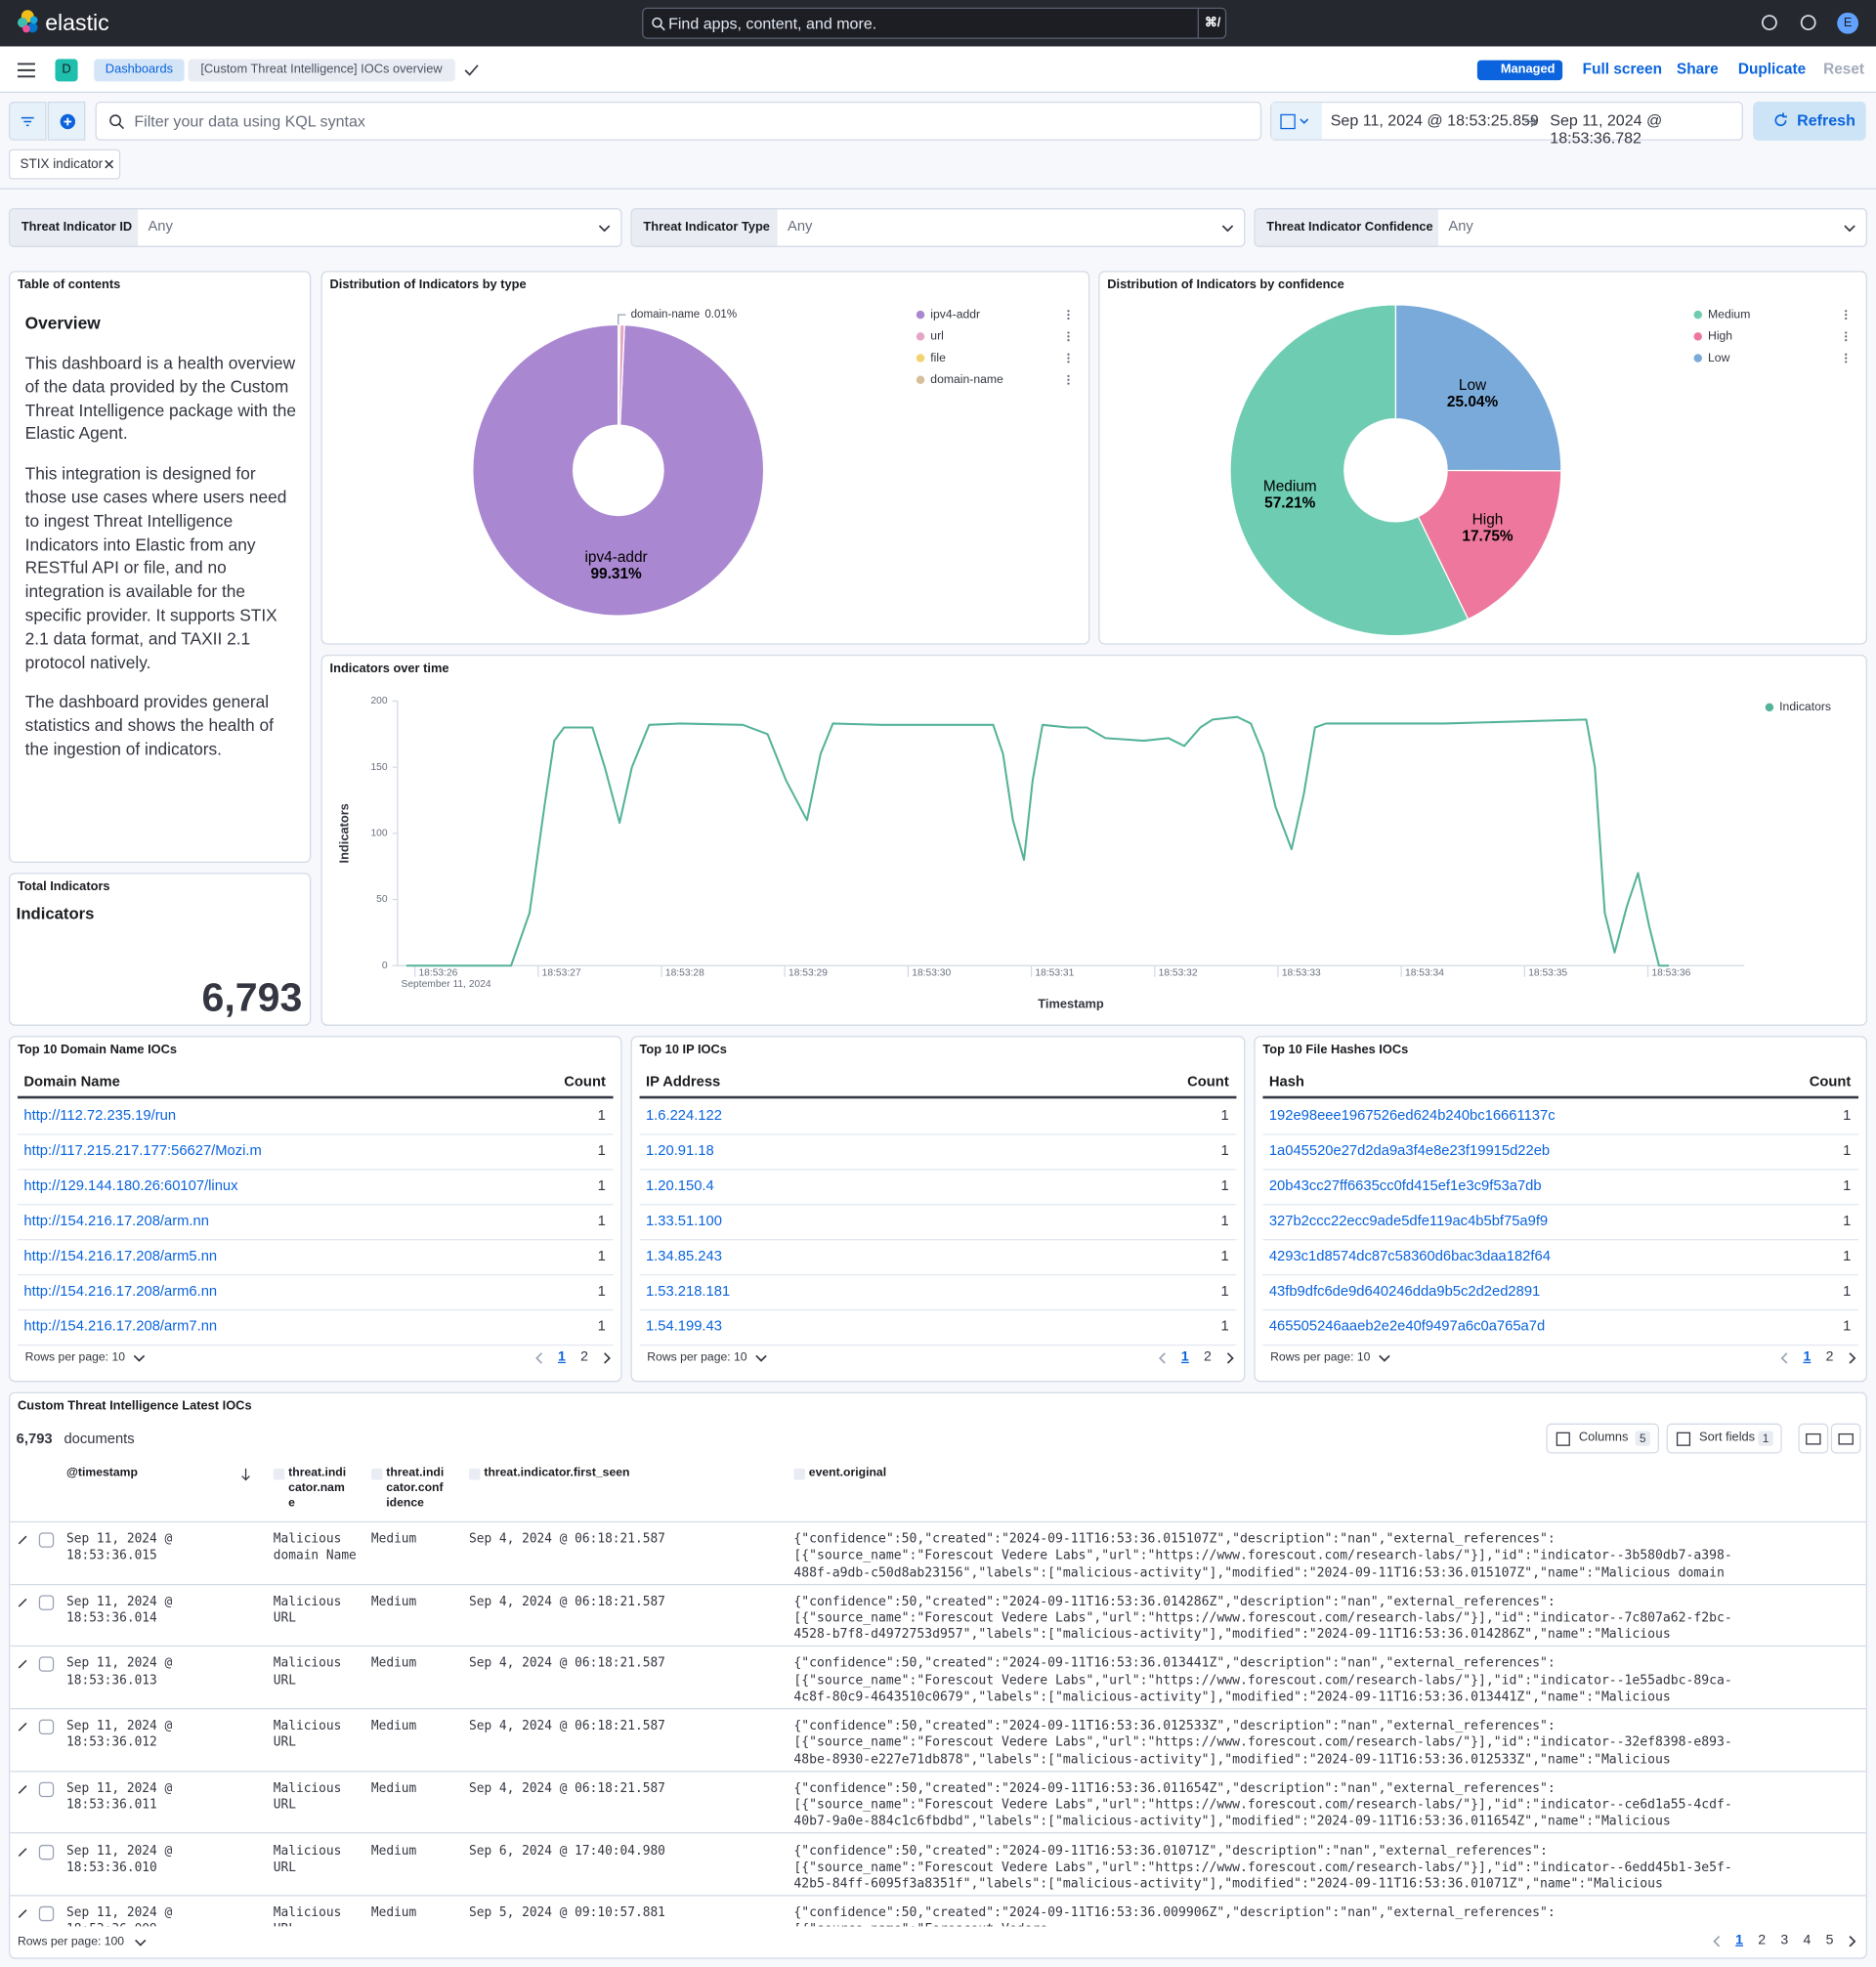 This screenshot has height=1967, width=1876. Describe the element at coordinates (934, 23) in the screenshot. I see `global-search: Find apps, content, and more.⌘/` at that location.